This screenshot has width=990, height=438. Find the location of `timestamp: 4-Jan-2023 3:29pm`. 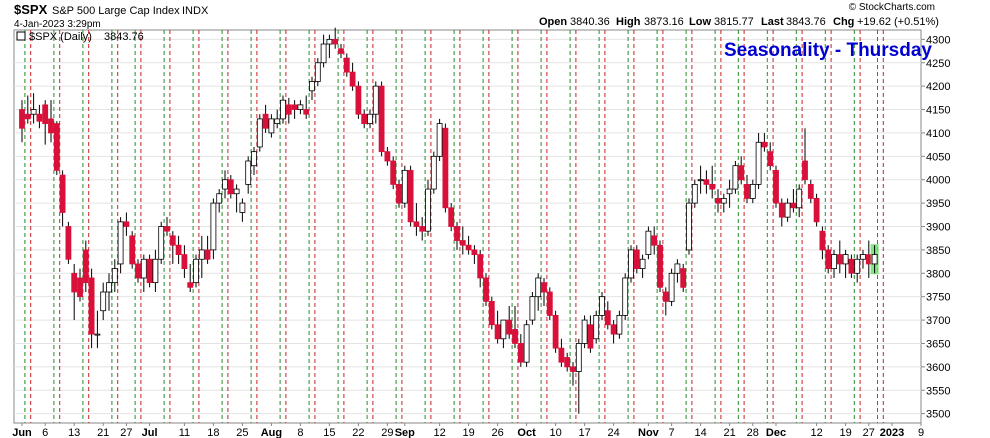

timestamp: 4-Jan-2023 3:29pm is located at coordinates (57, 24).